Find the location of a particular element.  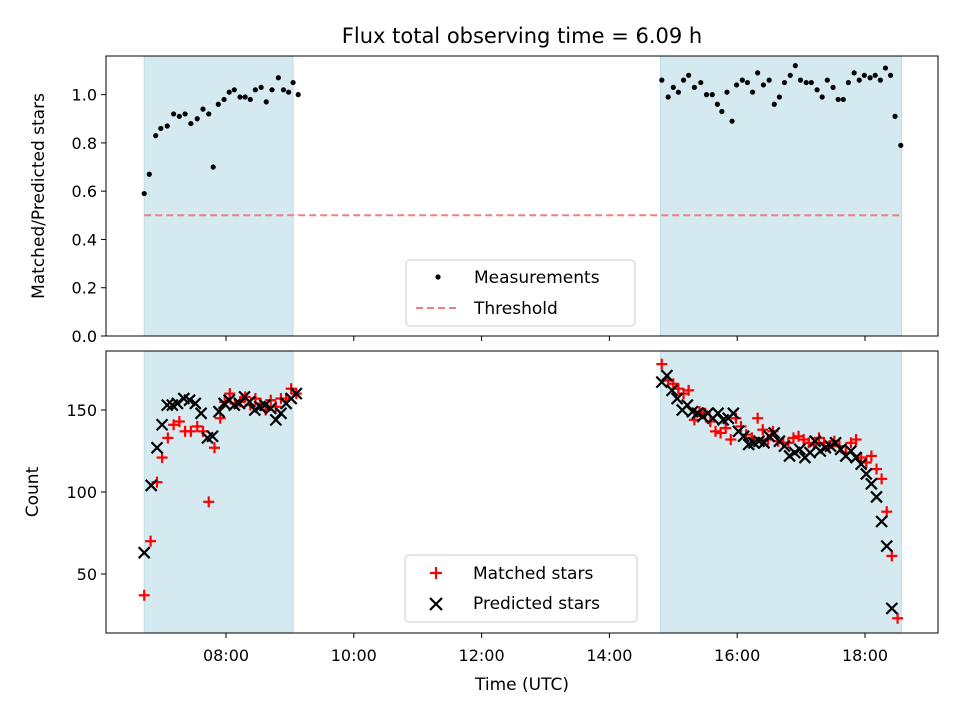

bottom-legend-box is located at coordinates (521, 588).